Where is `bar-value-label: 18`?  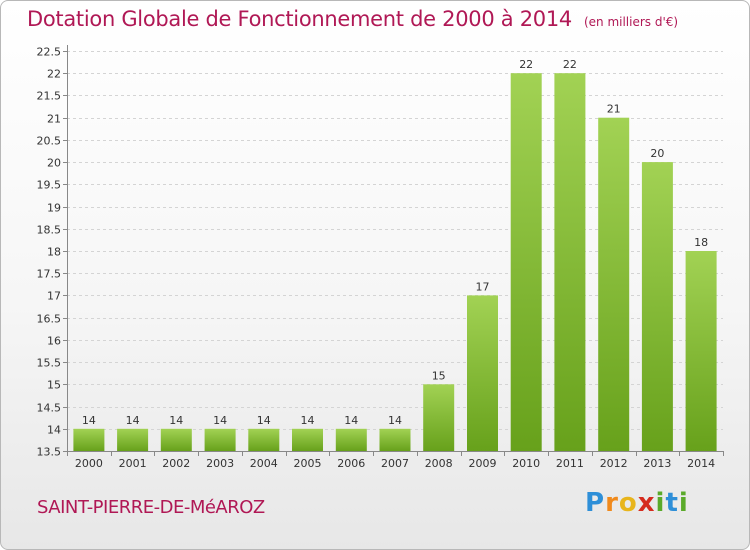
bar-value-label: 18 is located at coordinates (701, 242).